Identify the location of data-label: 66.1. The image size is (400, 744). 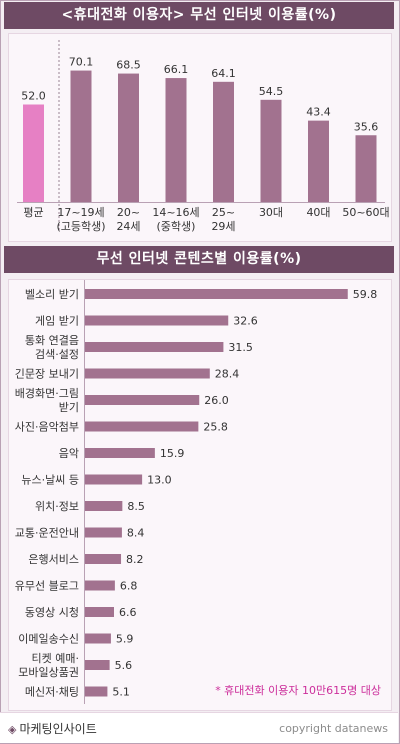
(176, 69).